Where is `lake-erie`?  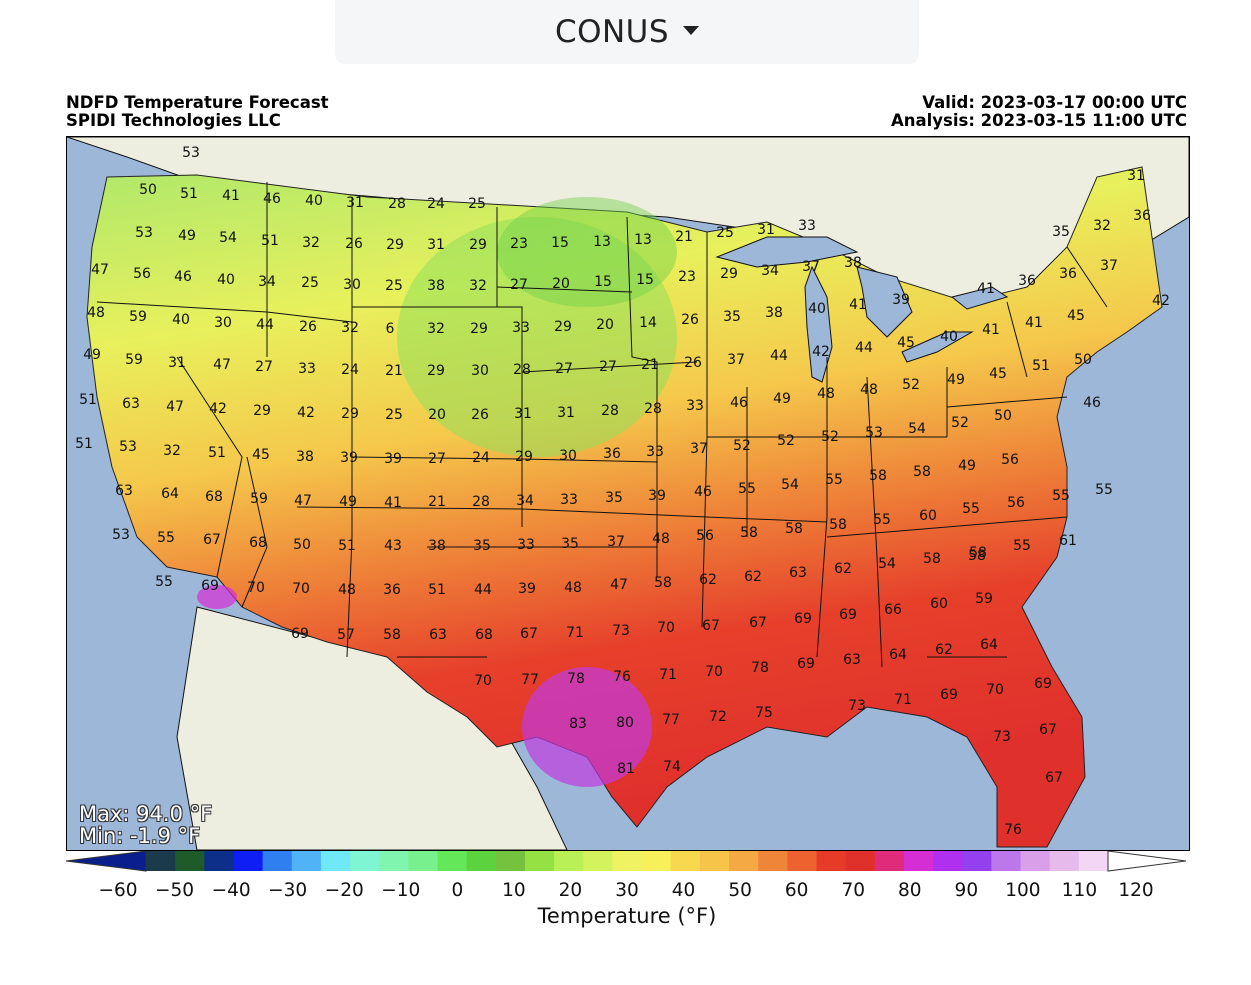 lake-erie is located at coordinates (937, 347).